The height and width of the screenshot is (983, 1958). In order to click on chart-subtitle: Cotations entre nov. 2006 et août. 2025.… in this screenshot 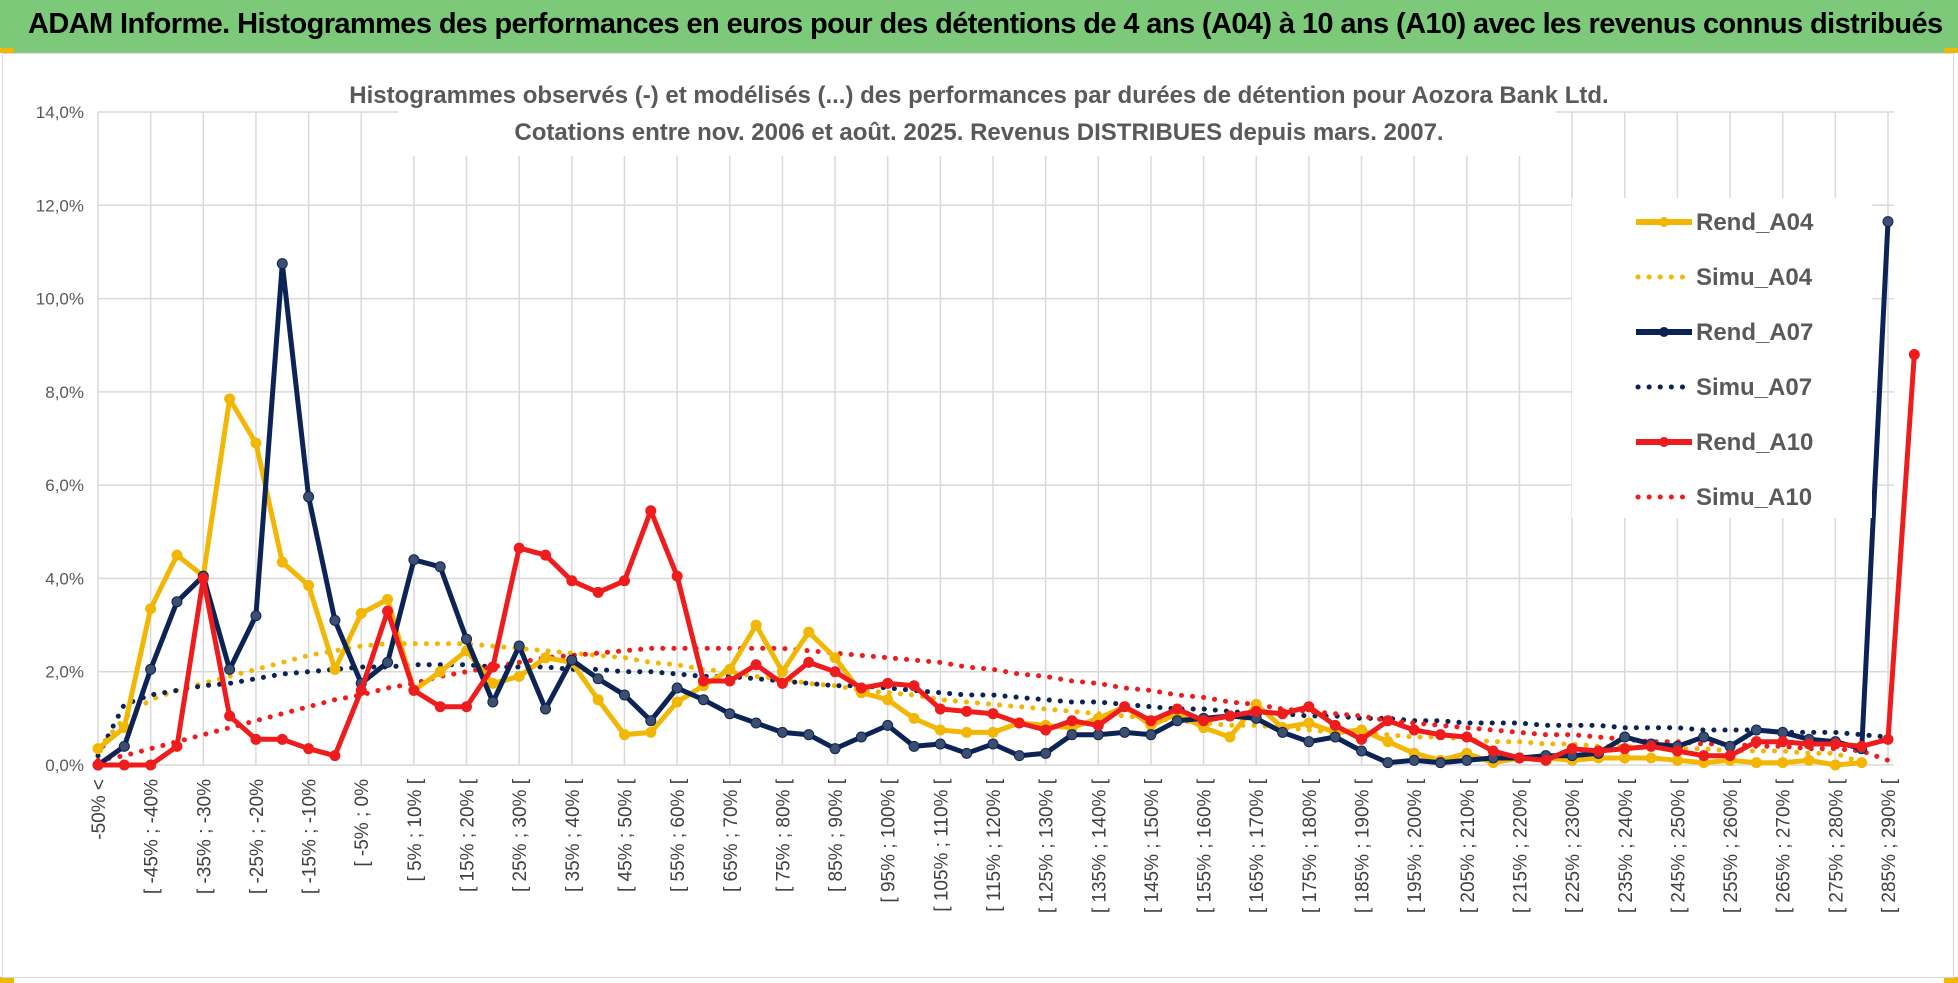, I will do `click(978, 132)`.